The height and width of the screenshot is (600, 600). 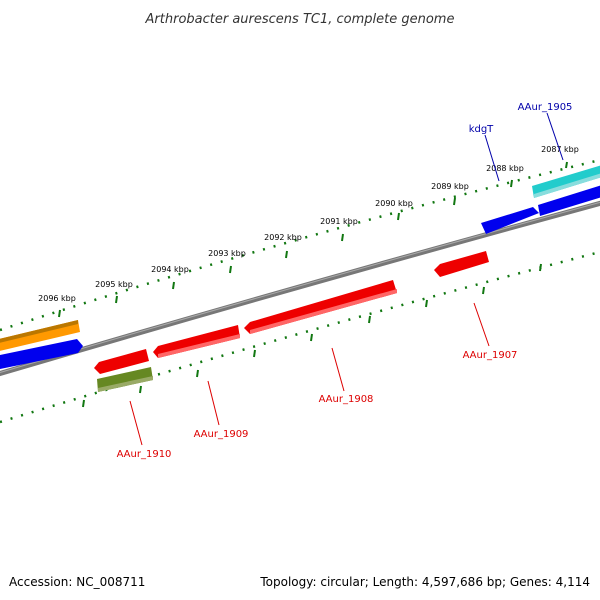 I want to click on gene-label-aaur-1910: AAur_1910, so click(x=144, y=454).